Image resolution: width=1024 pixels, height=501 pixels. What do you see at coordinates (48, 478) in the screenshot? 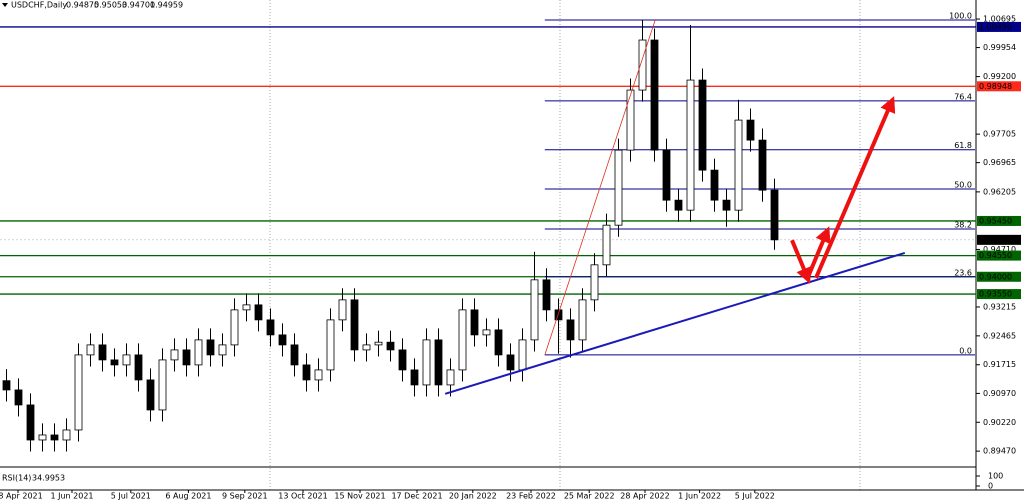
I see `rsi-value: 34.9953` at bounding box center [48, 478].